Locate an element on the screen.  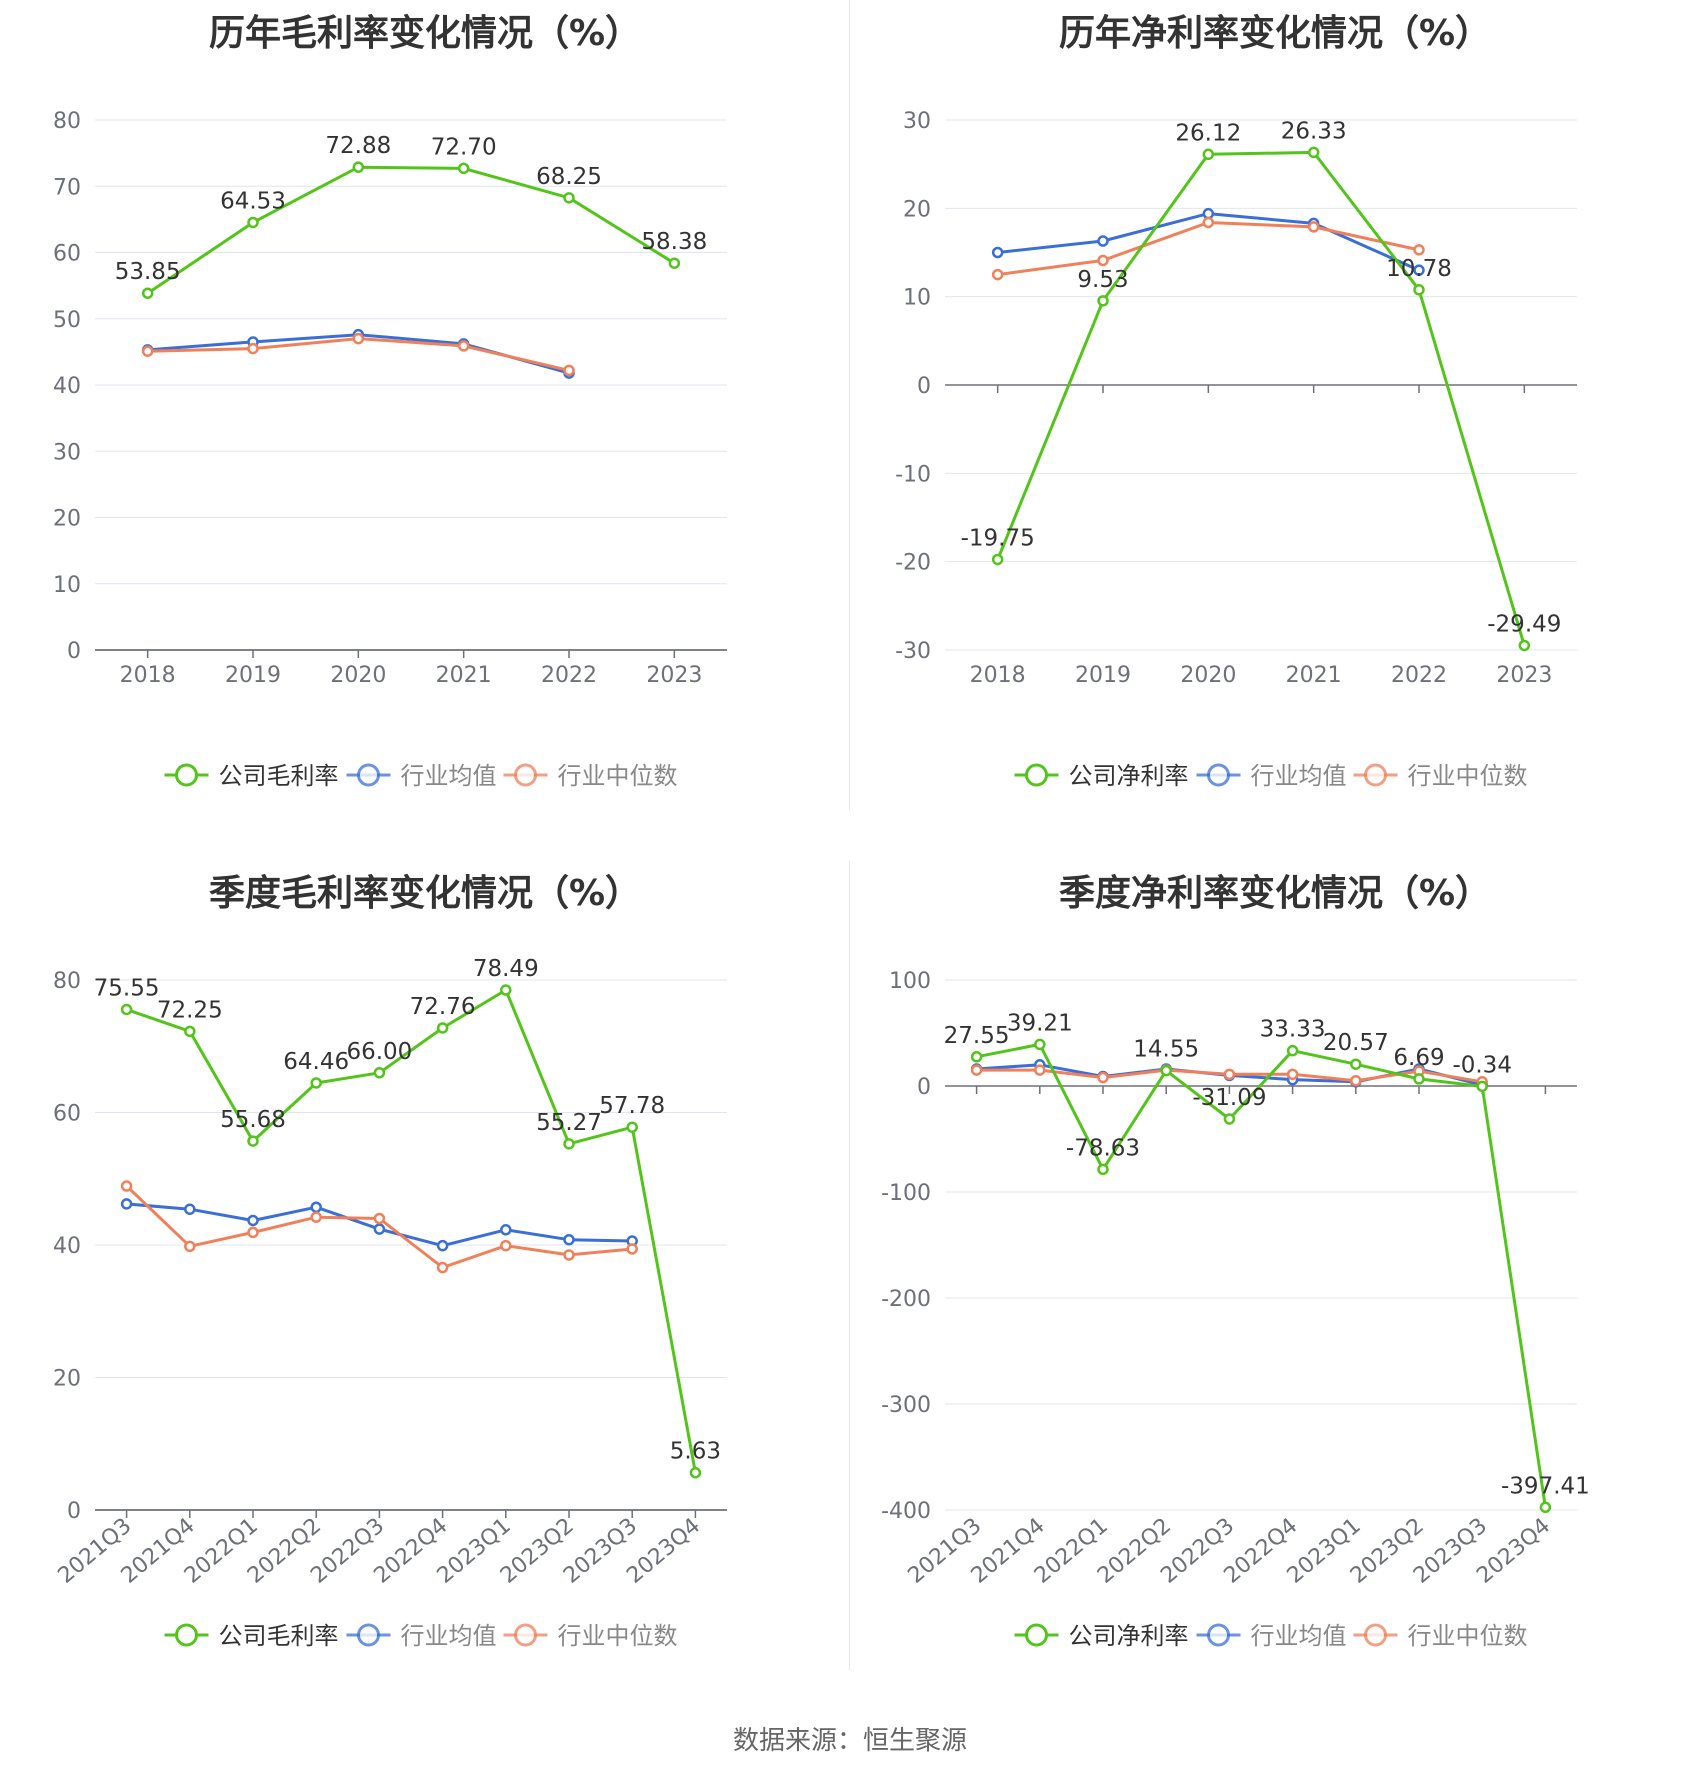
data-source-note: 数据来源：恒生聚源 is located at coordinates (849, 1741).